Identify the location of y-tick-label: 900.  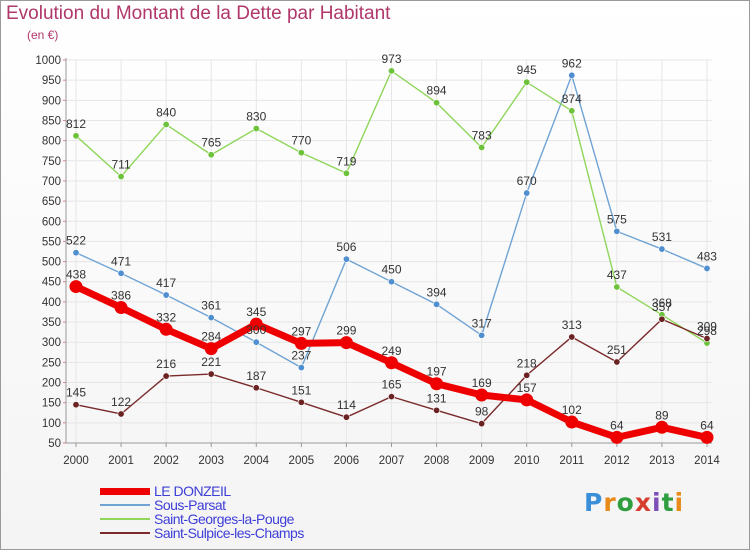
(51, 101).